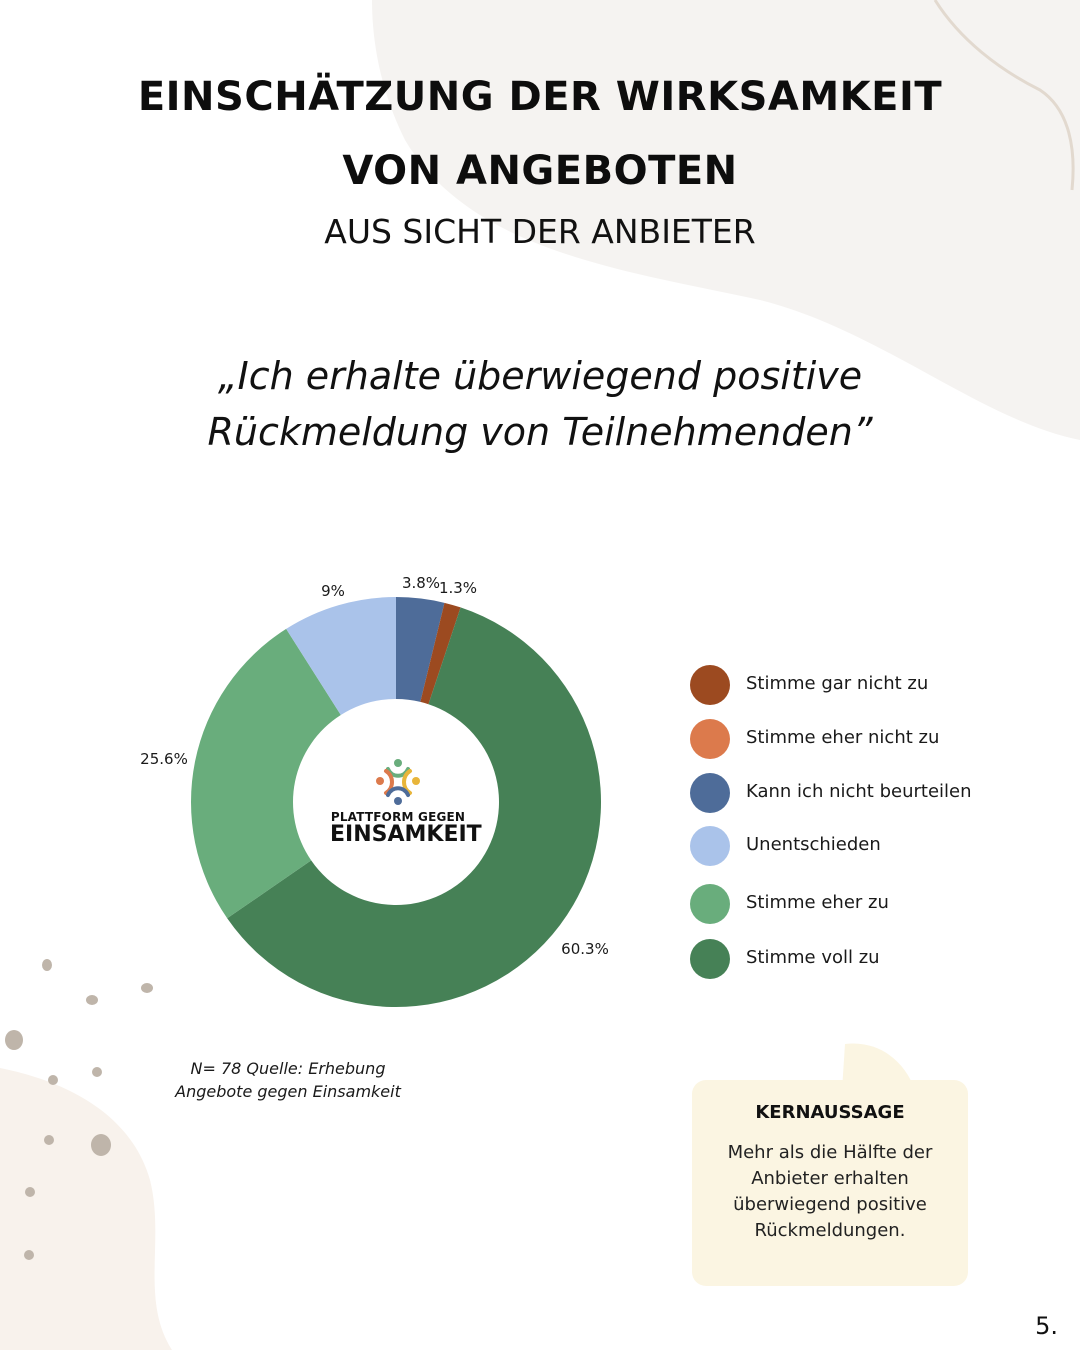  I want to click on callout-tail, so click(878, 1066).